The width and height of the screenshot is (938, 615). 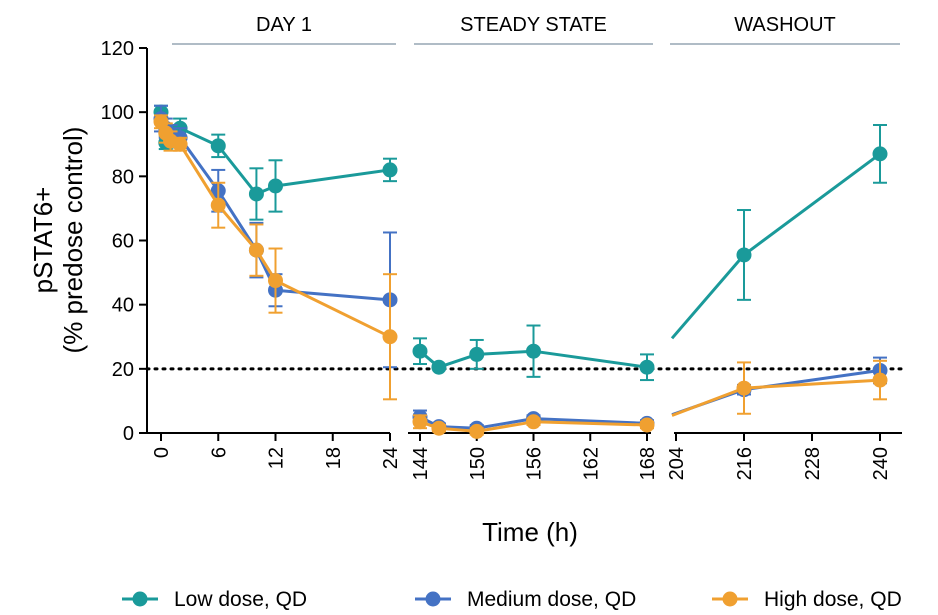 I want to click on legend-item-3: High dose, QD, so click(x=807, y=599).